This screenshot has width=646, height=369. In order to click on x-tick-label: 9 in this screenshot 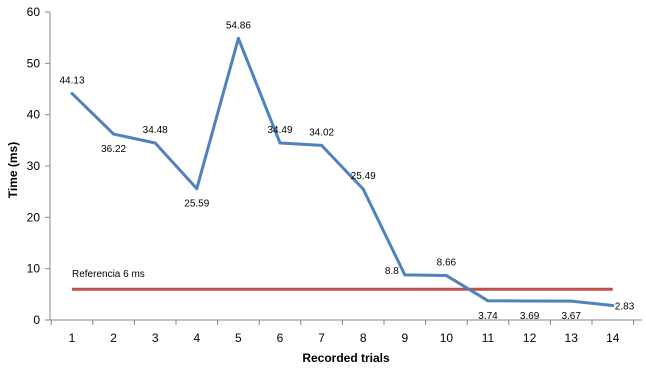, I will do `click(404, 338)`.